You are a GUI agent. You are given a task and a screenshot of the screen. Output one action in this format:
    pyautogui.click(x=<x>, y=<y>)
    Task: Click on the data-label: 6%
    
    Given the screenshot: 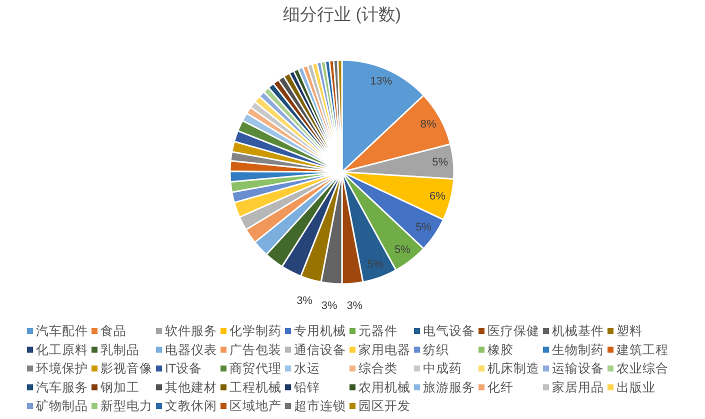 What is the action you would take?
    pyautogui.click(x=438, y=196)
    